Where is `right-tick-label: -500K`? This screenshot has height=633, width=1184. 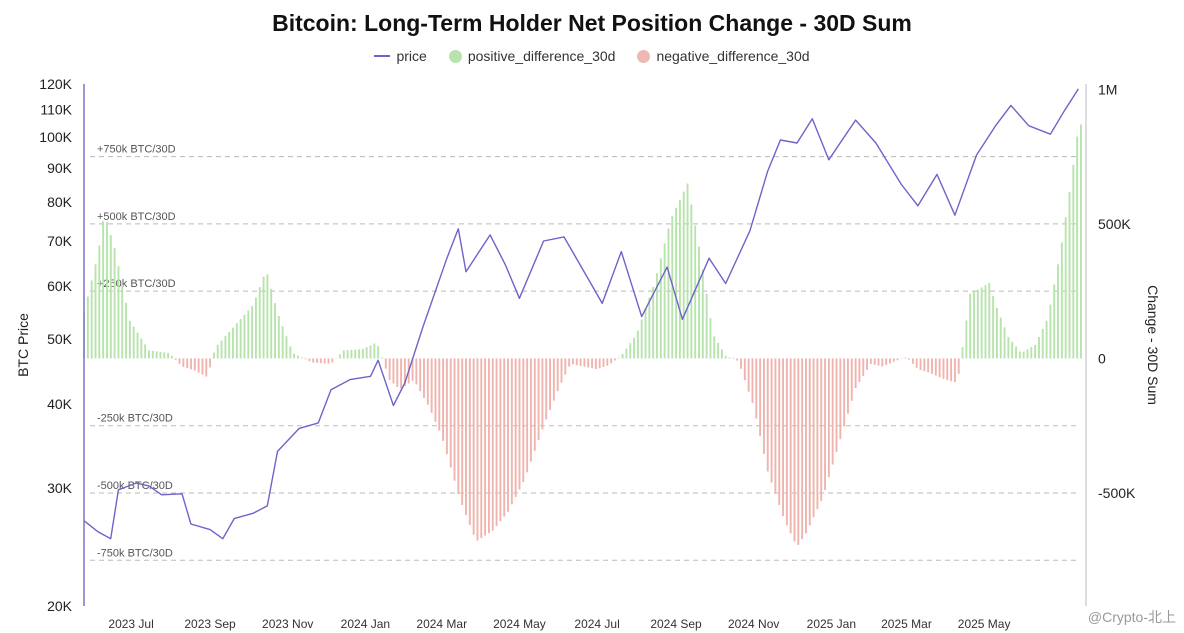
right-tick-label: -500K is located at coordinates (1117, 493).